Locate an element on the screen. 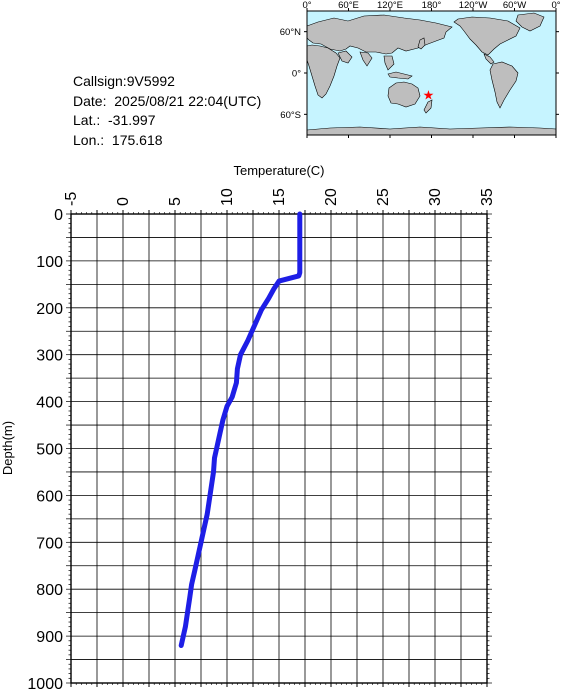  y-tick-label: 700 is located at coordinates (49, 543).